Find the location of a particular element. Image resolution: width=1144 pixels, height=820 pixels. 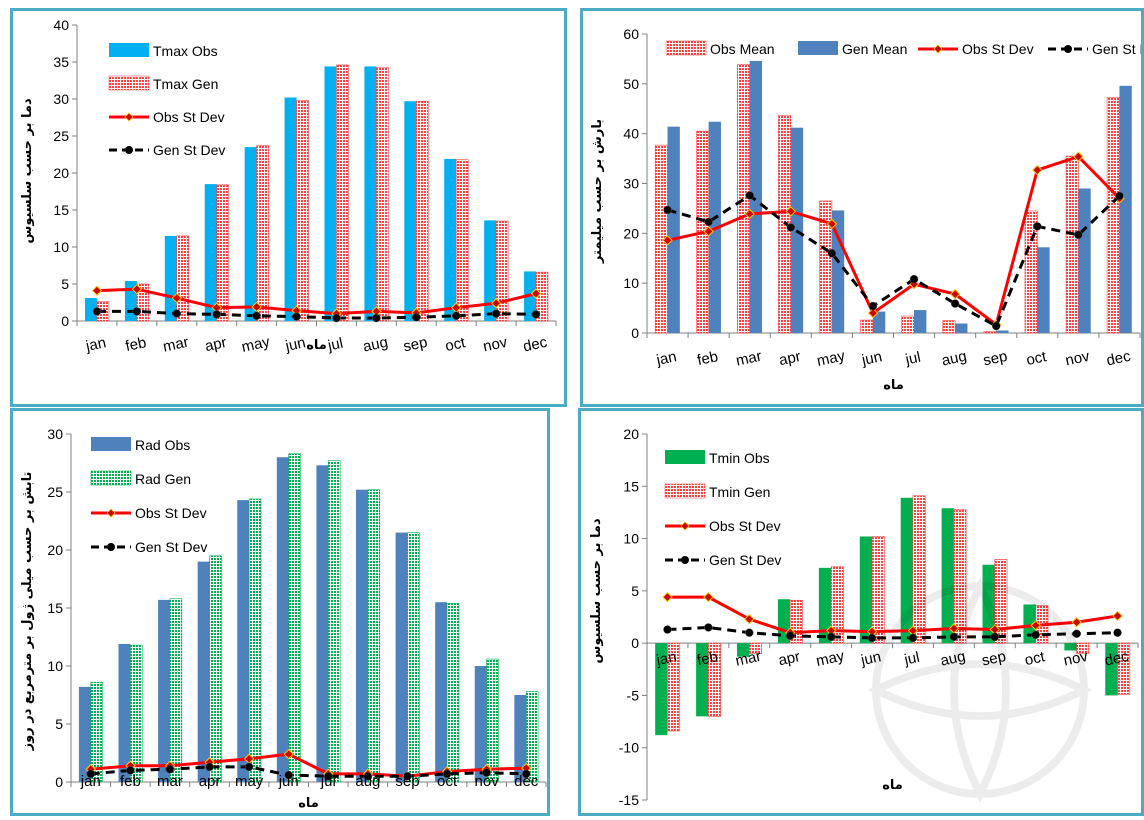

y-tick-label: -15 is located at coordinates (629, 800).